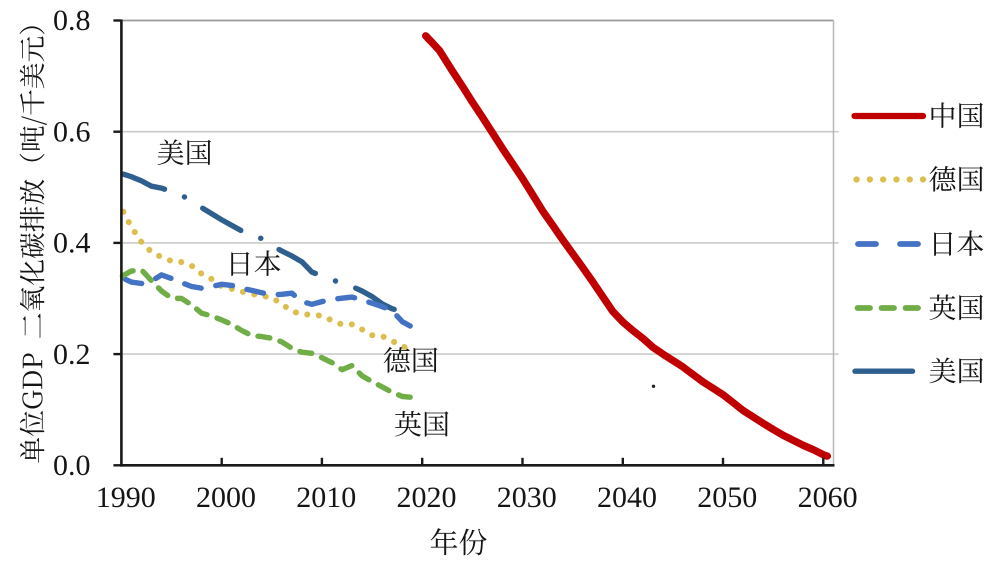  What do you see at coordinates (72, 354) in the screenshot?
I see `svg-text: 0.2` at bounding box center [72, 354].